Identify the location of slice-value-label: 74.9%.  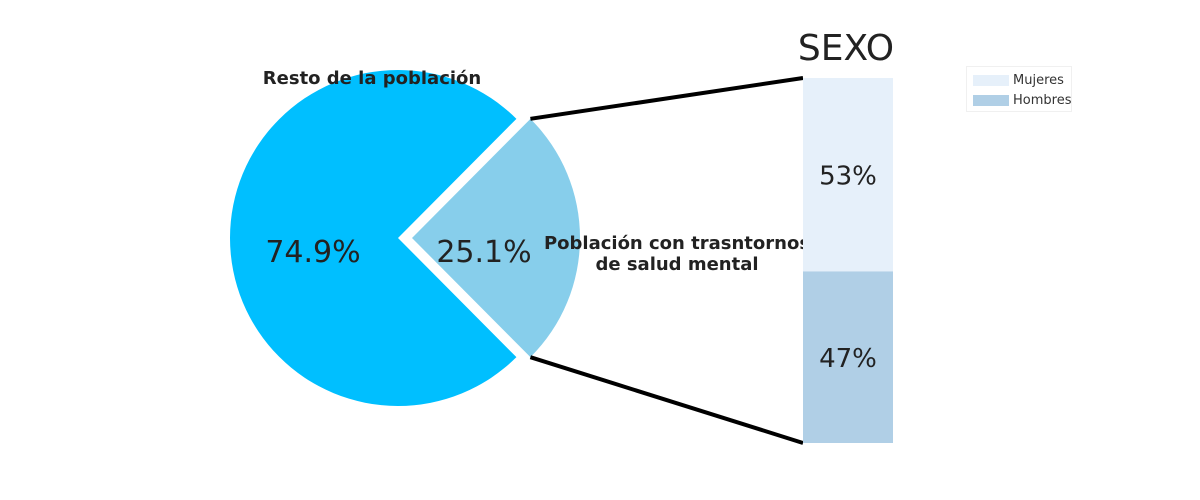
(312, 252).